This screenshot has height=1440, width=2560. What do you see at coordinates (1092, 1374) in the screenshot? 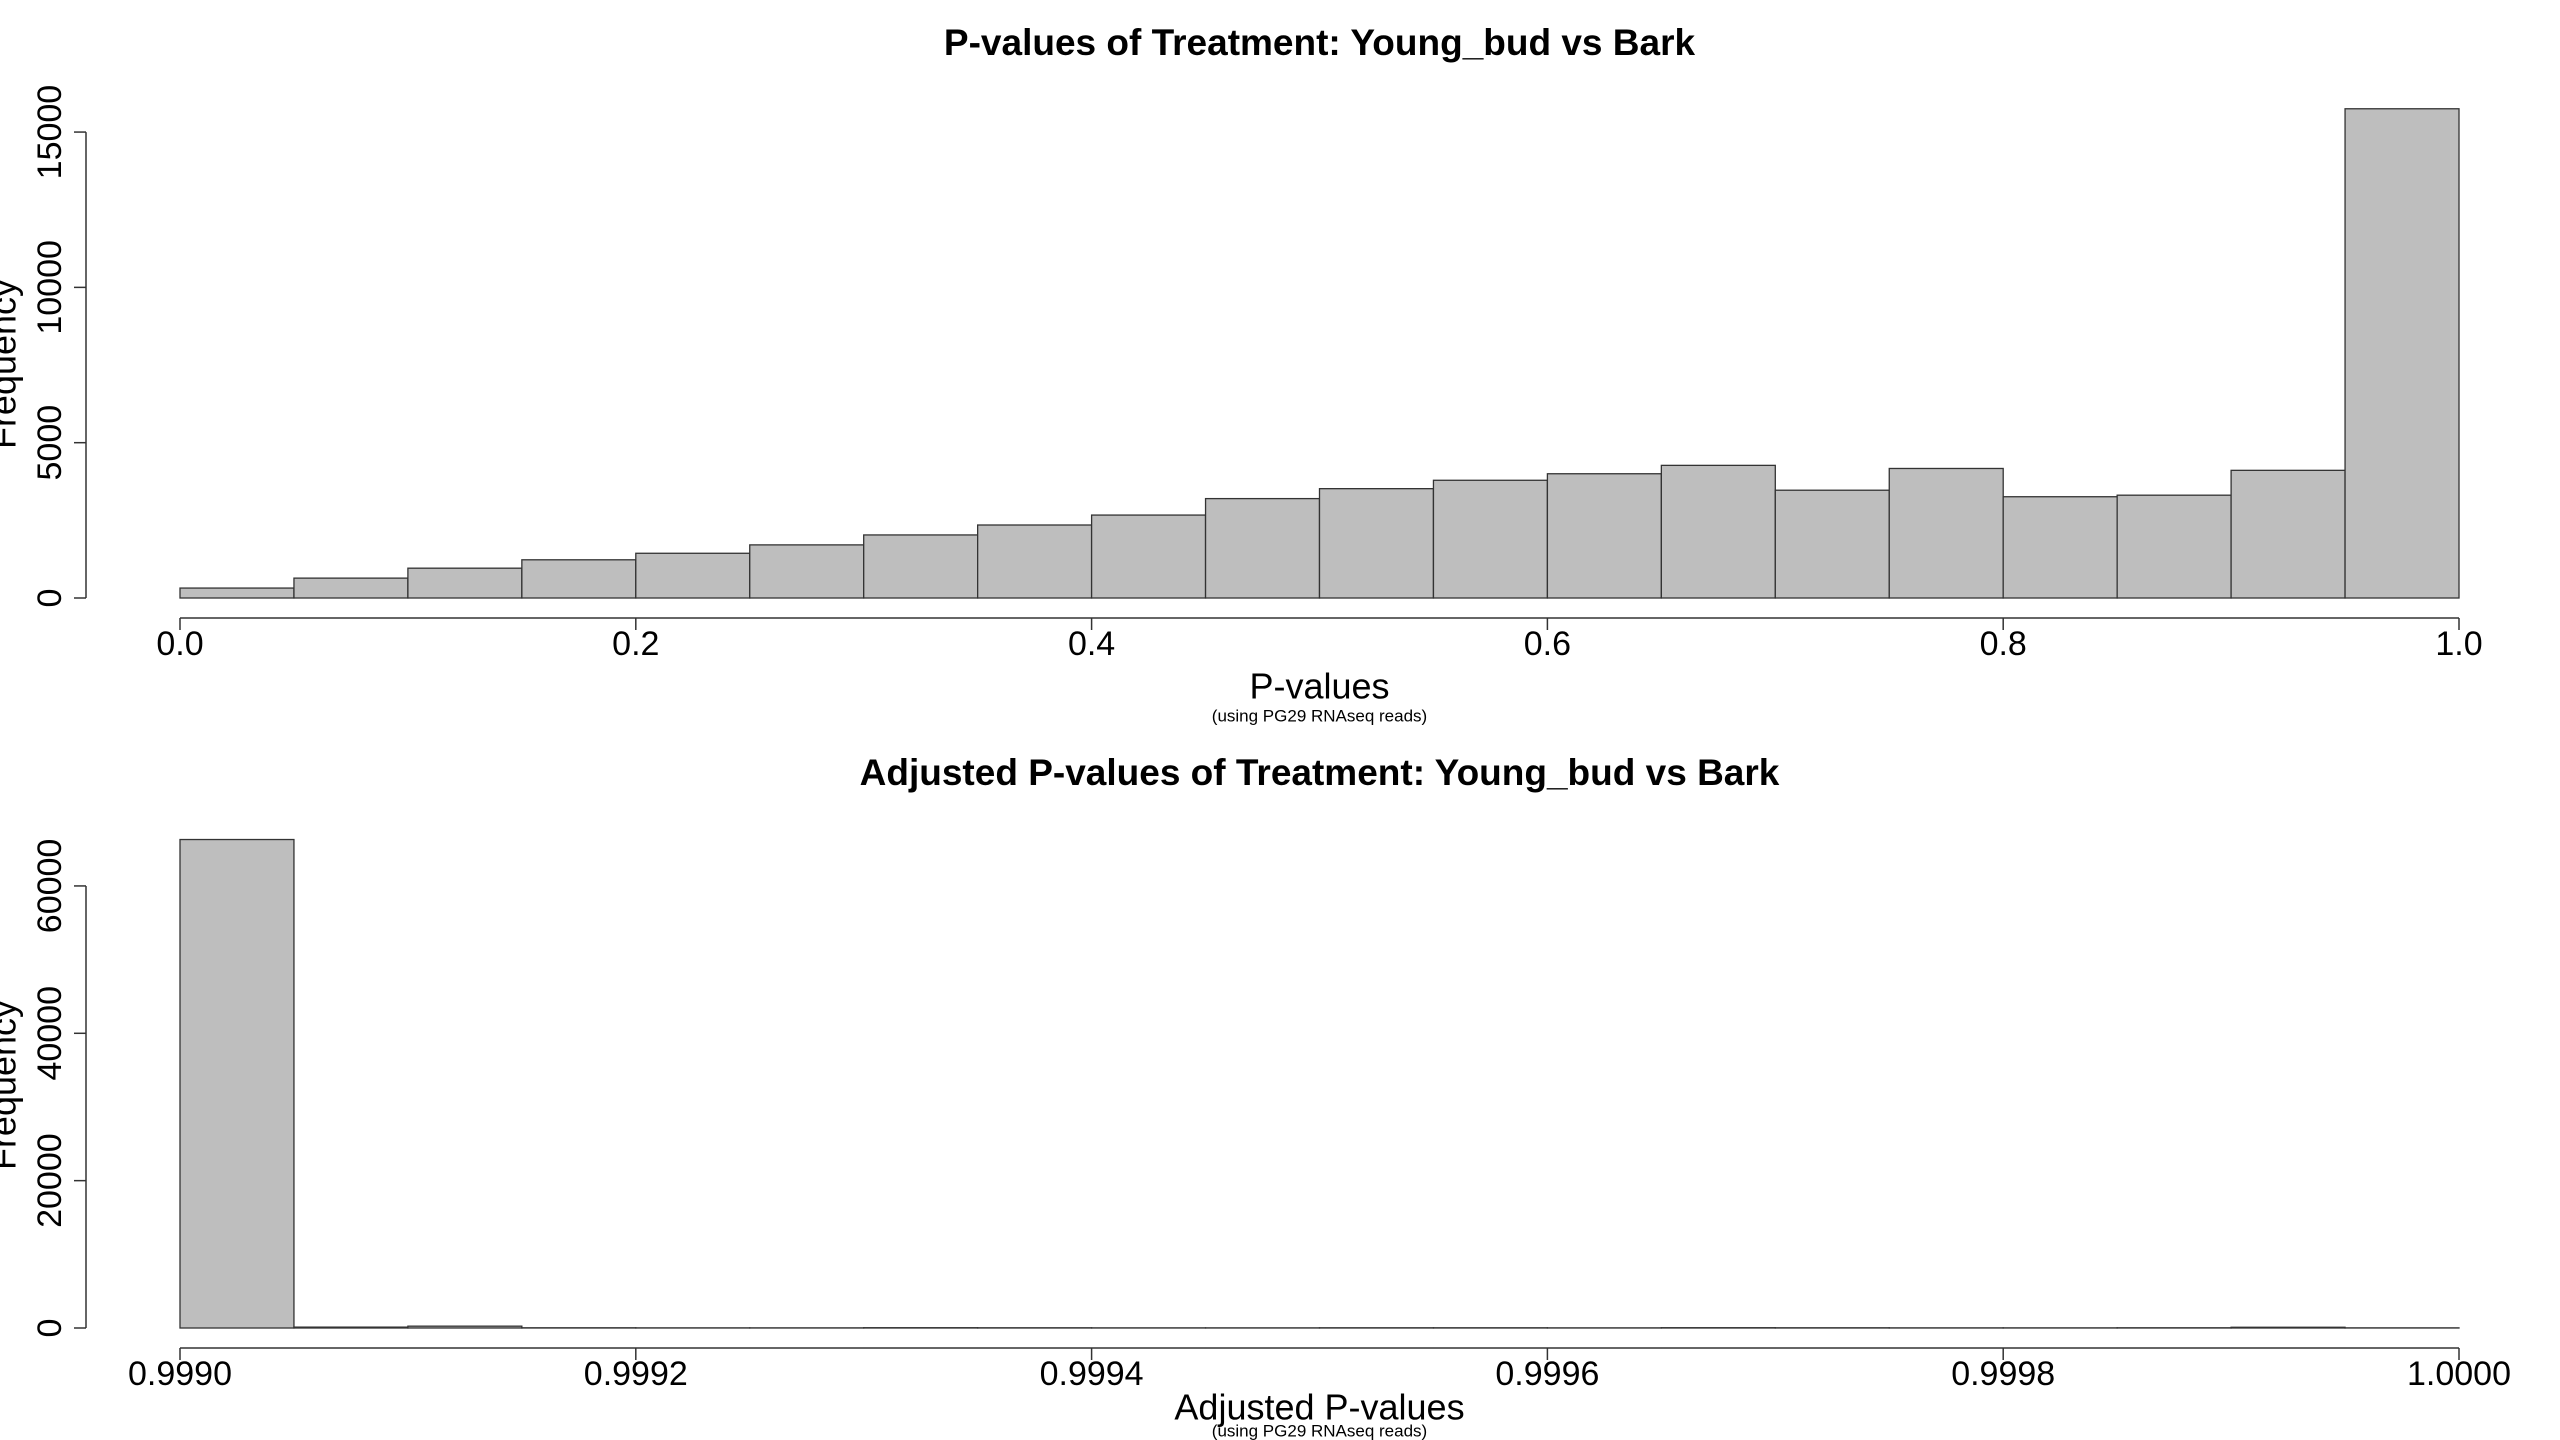
I see `x-tick-label: 0.9994` at bounding box center [1092, 1374].